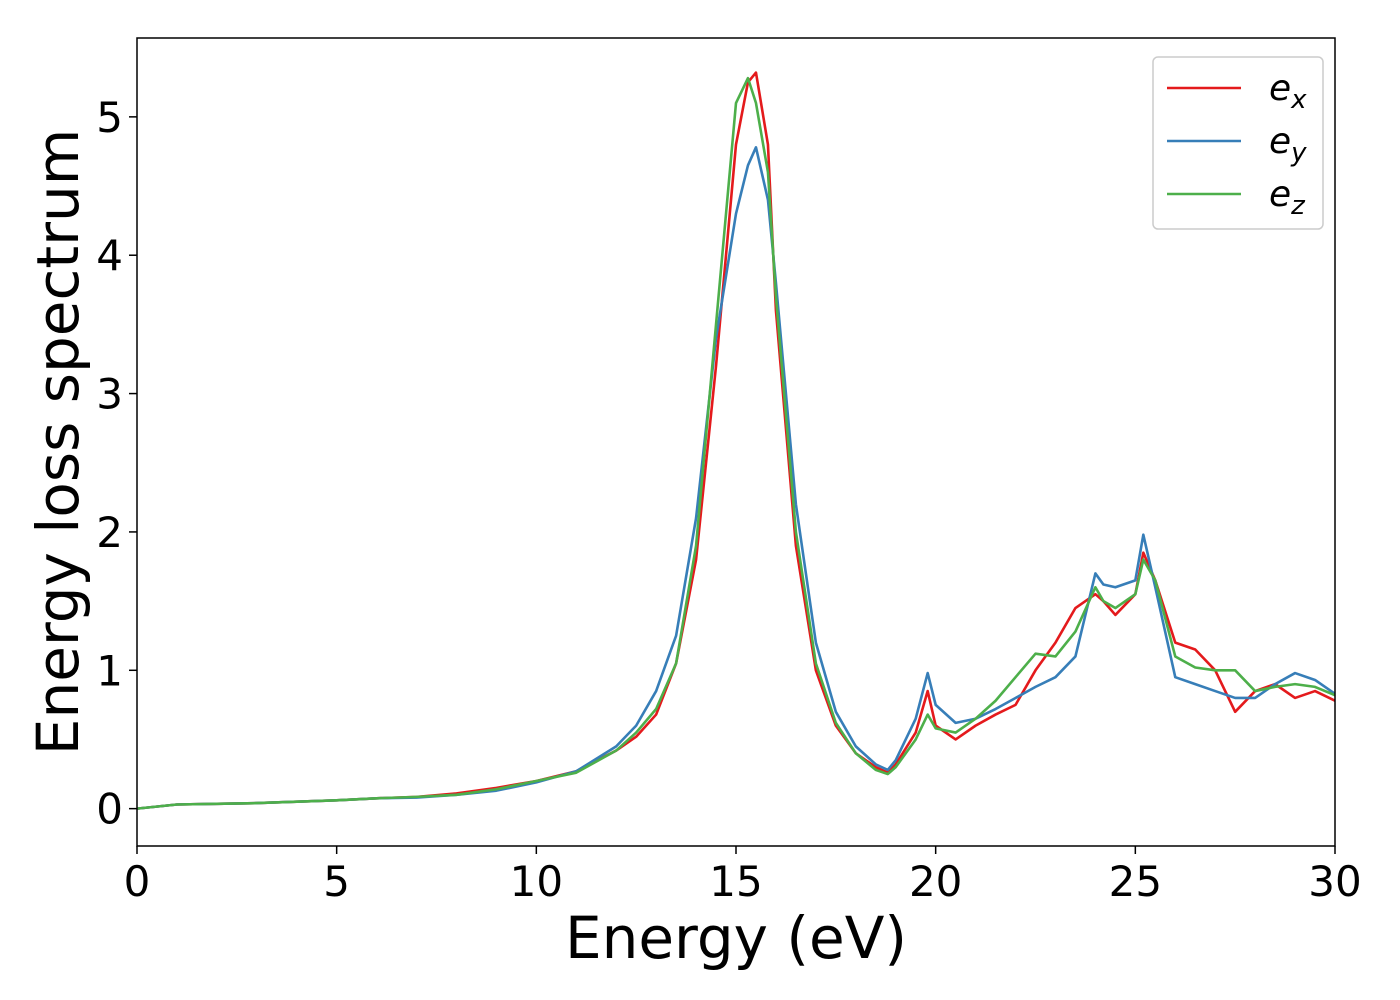 Image resolution: width=1400 pixels, height=1000 pixels. What do you see at coordinates (1288, 91) in the screenshot?
I see `legend-label: ex` at bounding box center [1288, 91].